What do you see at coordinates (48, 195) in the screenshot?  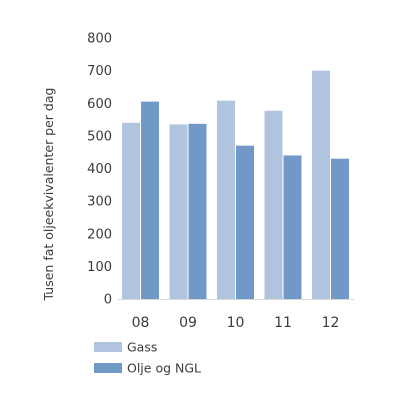 I see `y-axis-label: Tusen fat oljeekvivalenter per dag` at bounding box center [48, 195].